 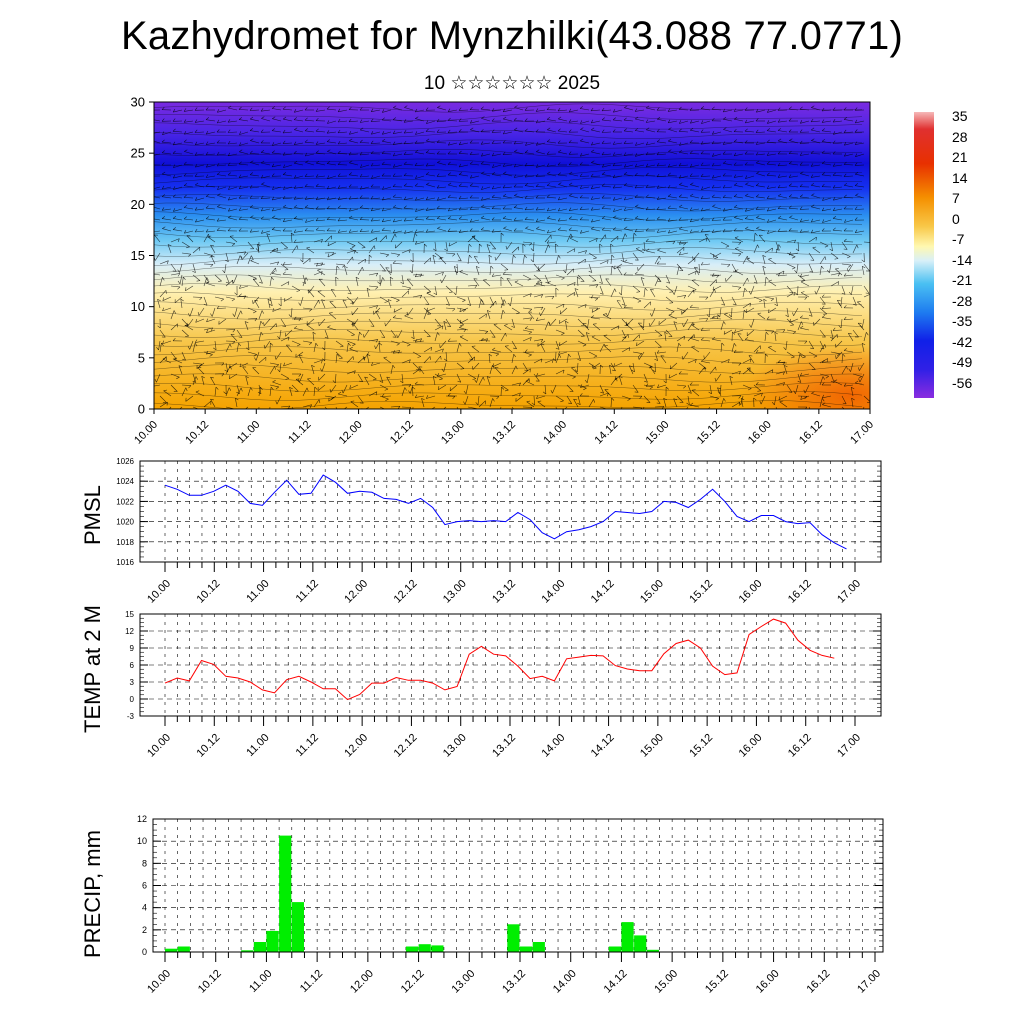 What do you see at coordinates (138, 153) in the screenshot?
I see `section-ytick-label: 25` at bounding box center [138, 153].